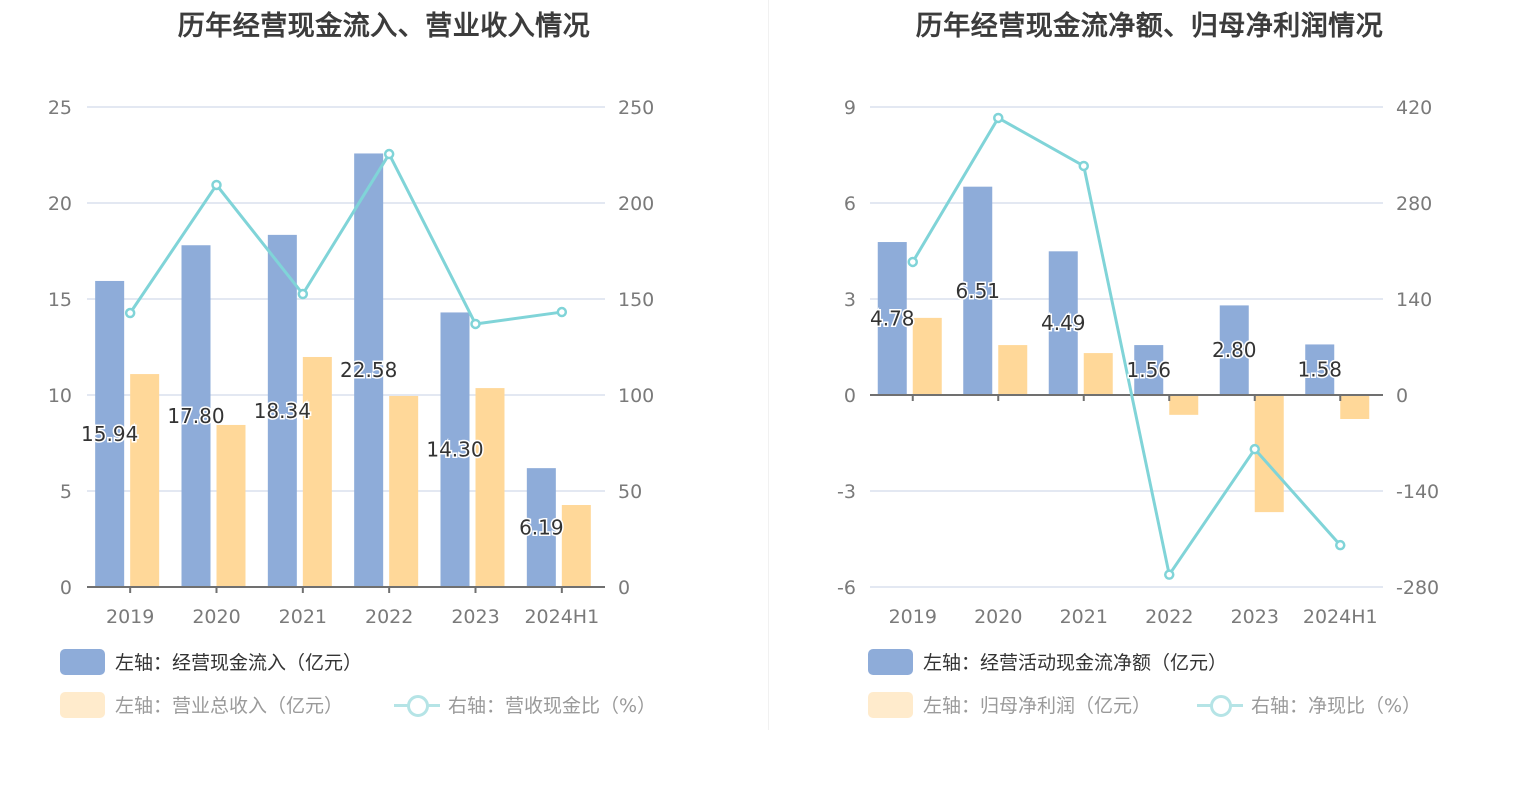 The width and height of the screenshot is (1531, 786). I want to click on bar-data-label: 2.80, so click(1234, 350).